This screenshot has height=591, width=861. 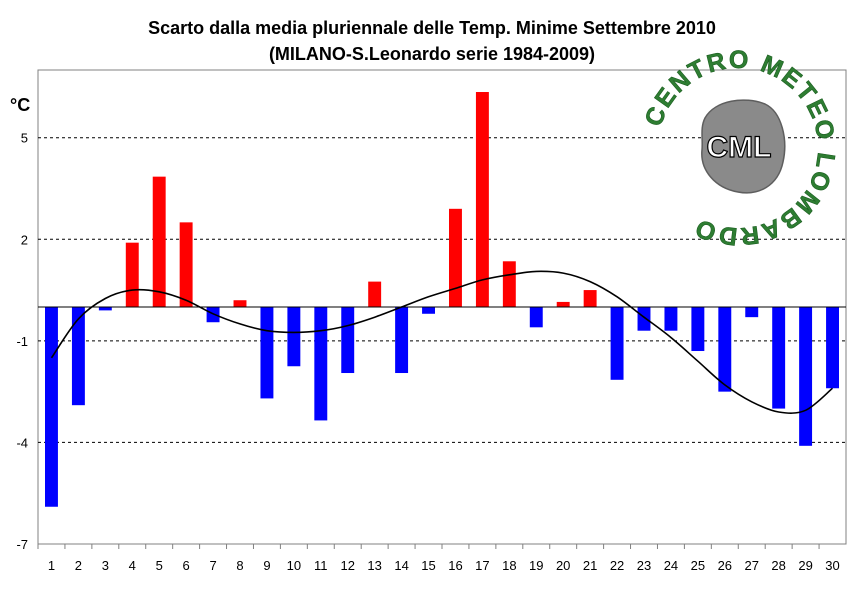 What do you see at coordinates (617, 565) in the screenshot?
I see `x-tick-label: 22` at bounding box center [617, 565].